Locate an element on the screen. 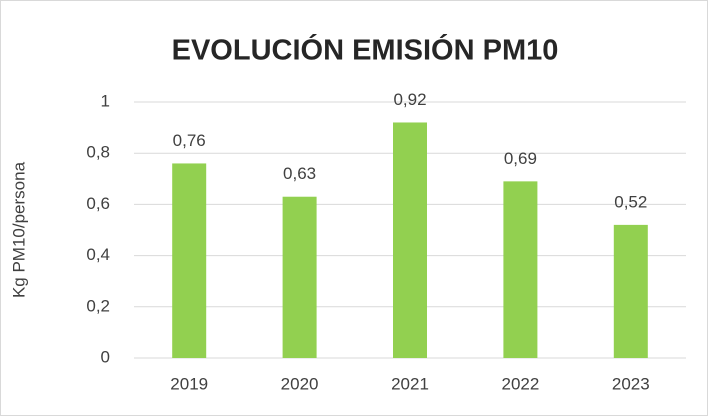  y-tick-label: 0,6 is located at coordinates (98, 203).